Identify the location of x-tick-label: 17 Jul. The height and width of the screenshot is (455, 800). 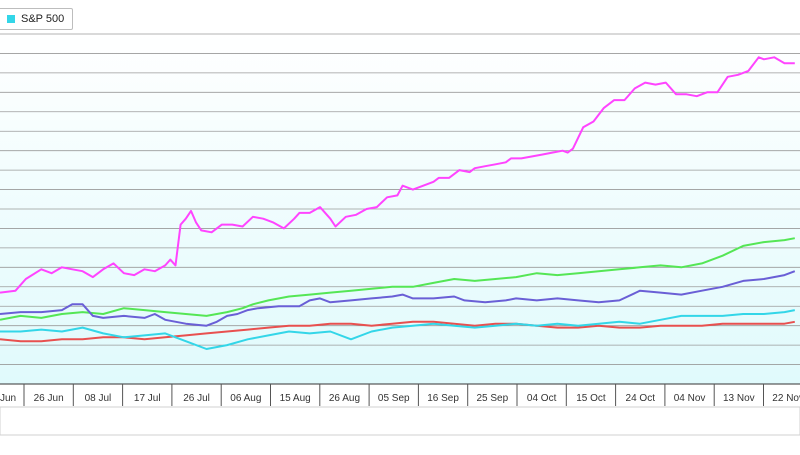
(147, 398).